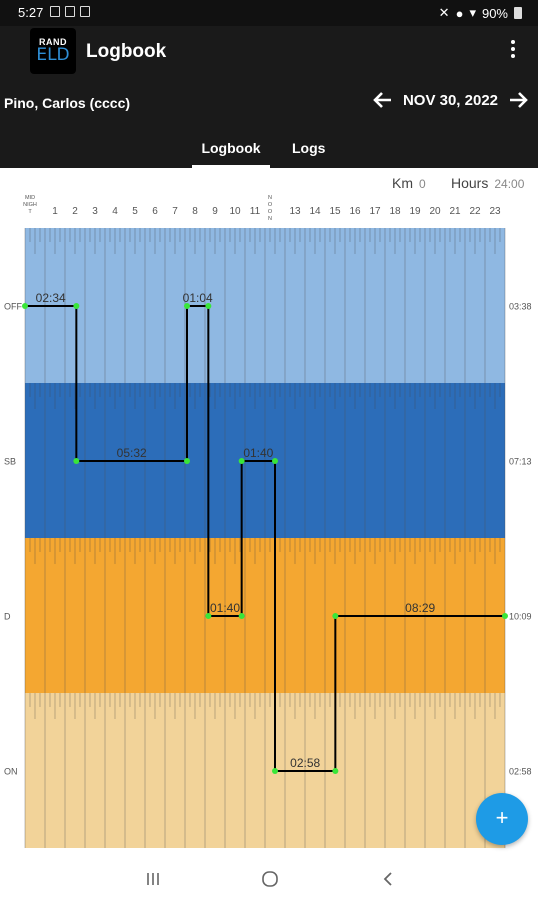 This screenshot has width=538, height=900. What do you see at coordinates (475, 211) in the screenshot?
I see `hour-label-22: 22` at bounding box center [475, 211].